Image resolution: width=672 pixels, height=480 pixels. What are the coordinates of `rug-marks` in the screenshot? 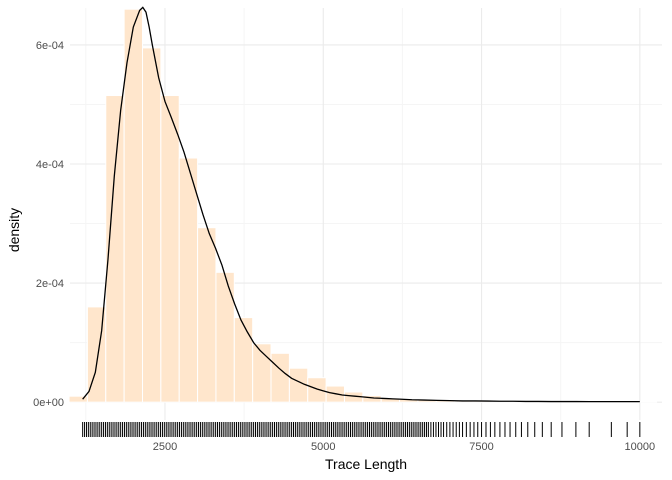 It's located at (361, 429).